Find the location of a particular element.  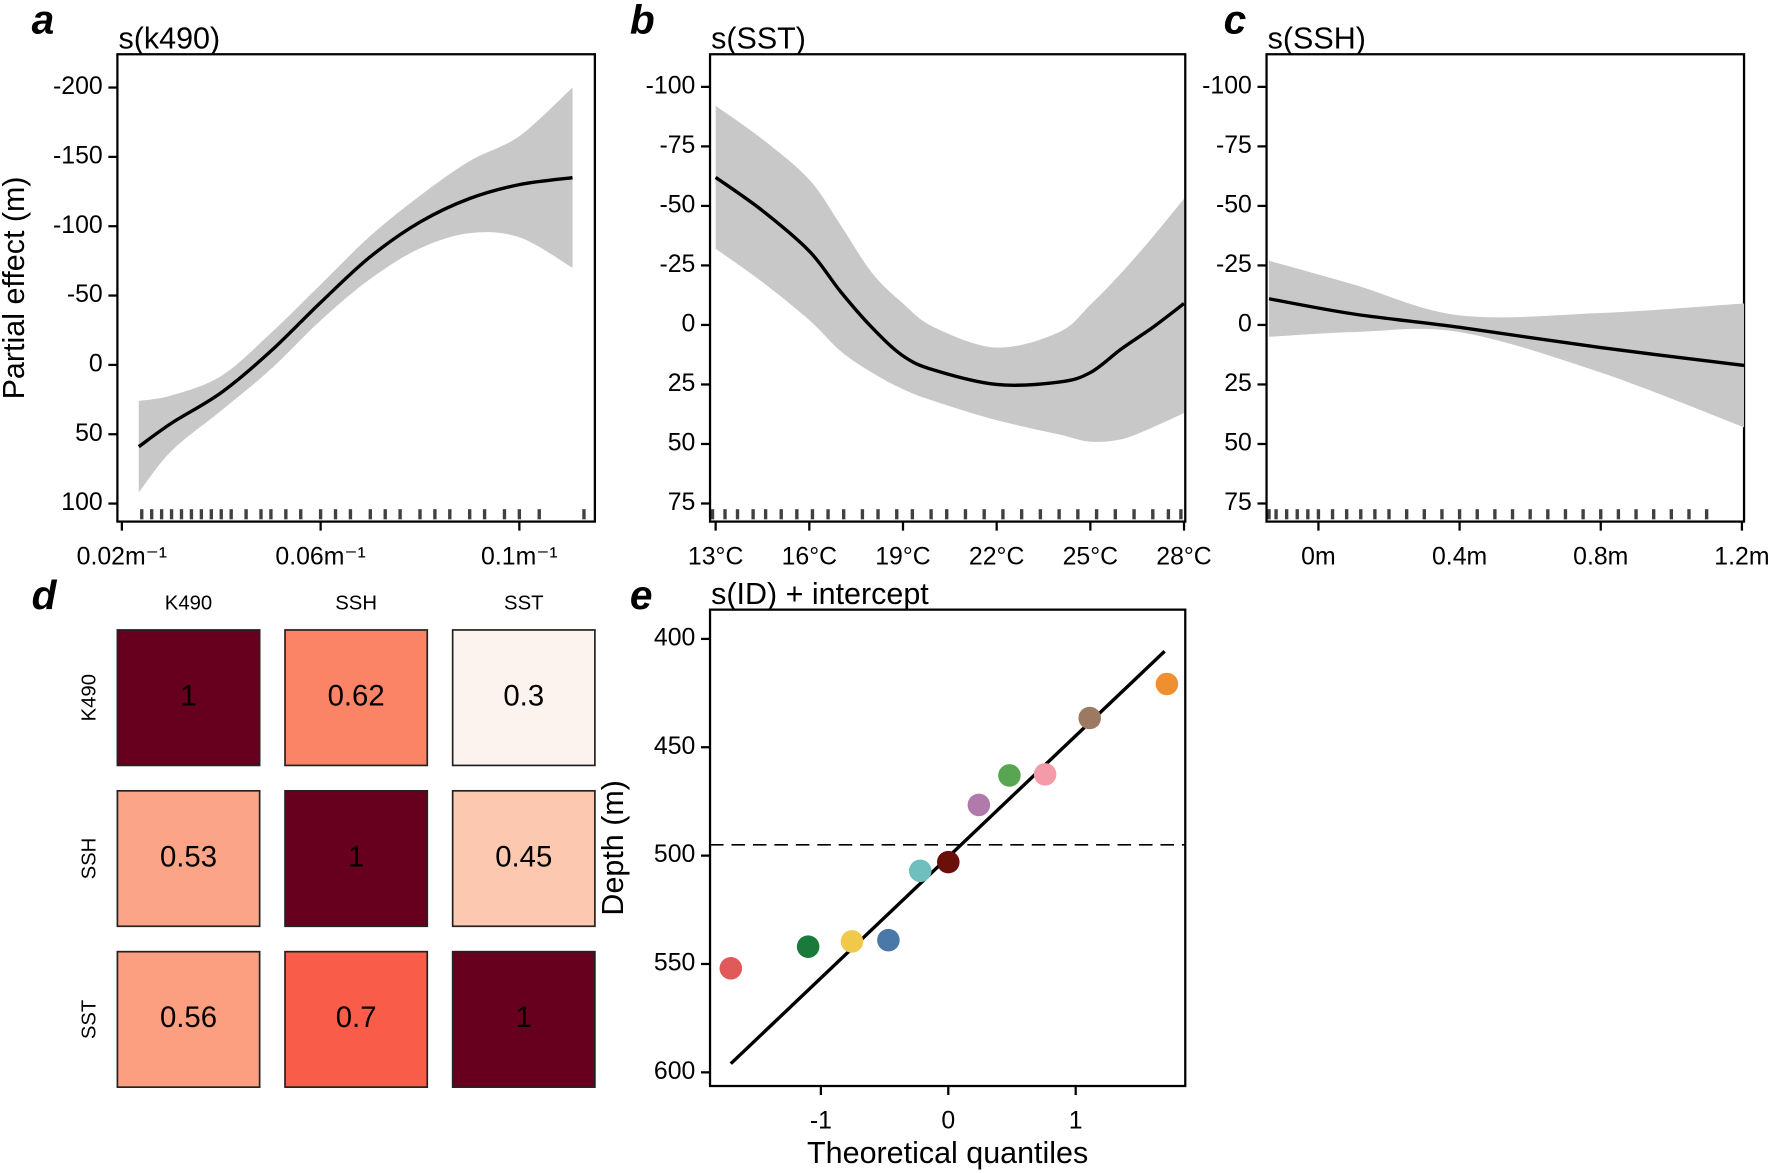

cell-value: 0.7 is located at coordinates (356, 1017).